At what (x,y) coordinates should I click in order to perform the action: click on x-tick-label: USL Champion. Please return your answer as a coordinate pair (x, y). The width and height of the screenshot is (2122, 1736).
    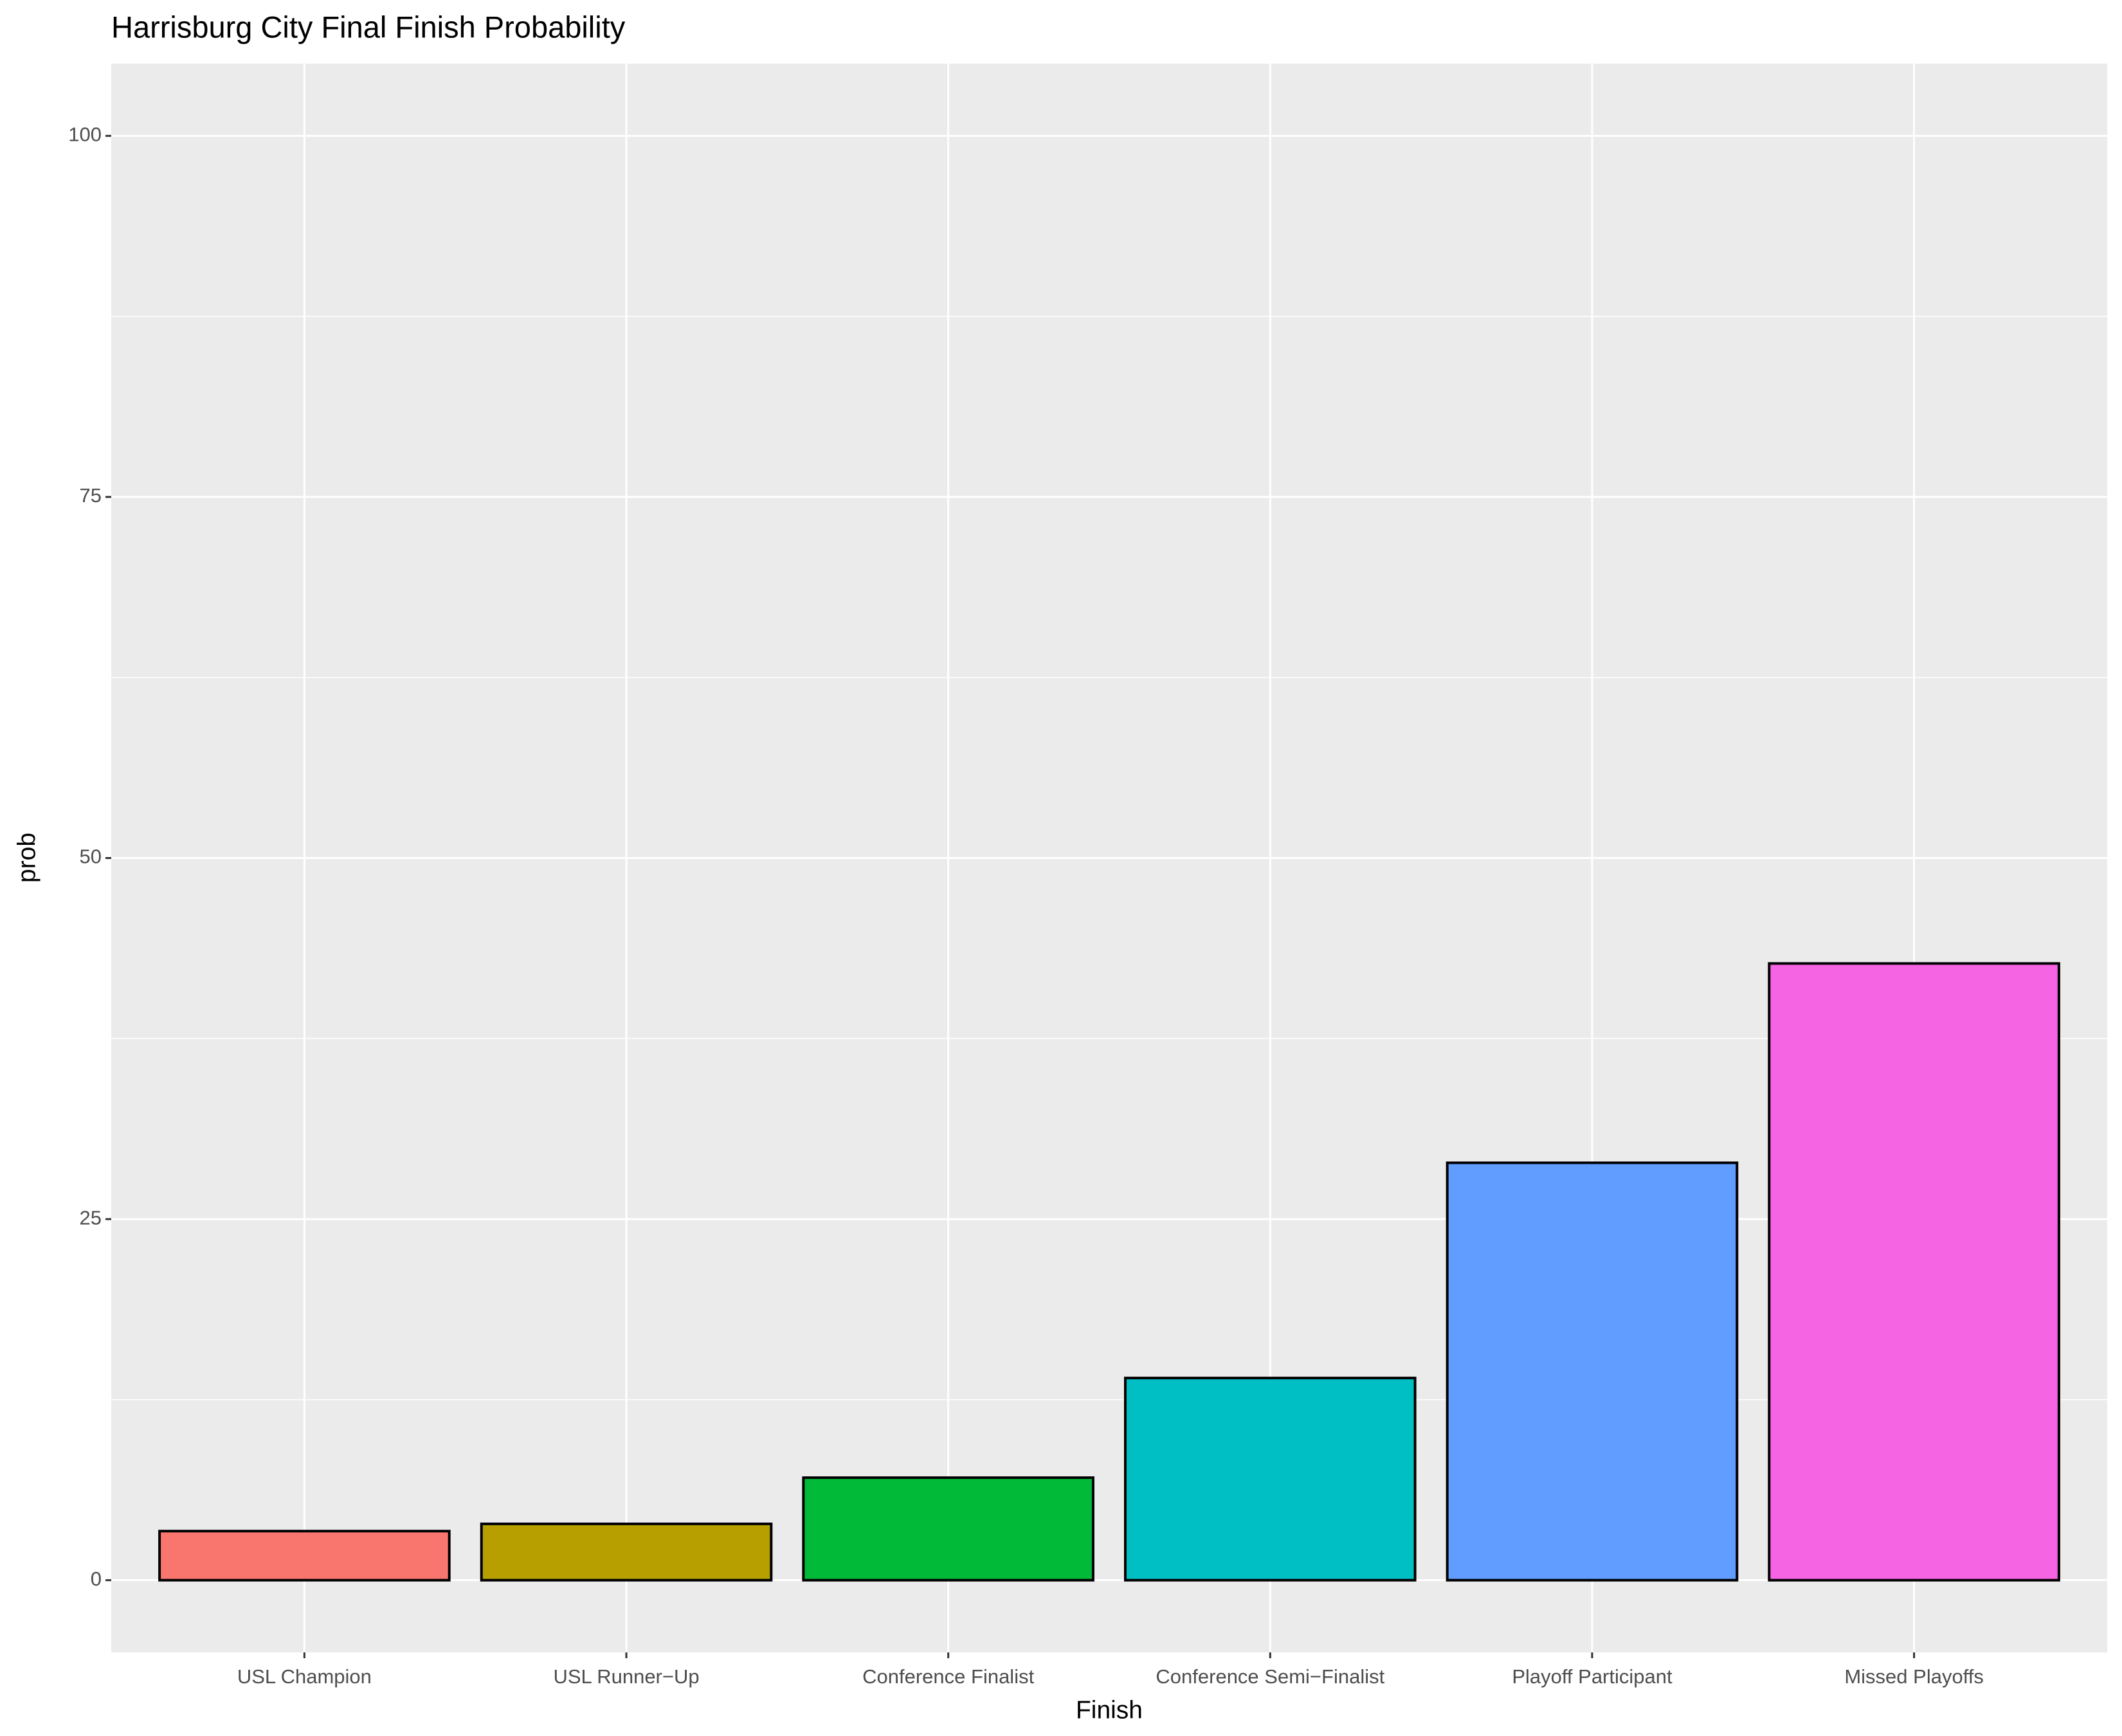
    Looking at the image, I should click on (304, 1676).